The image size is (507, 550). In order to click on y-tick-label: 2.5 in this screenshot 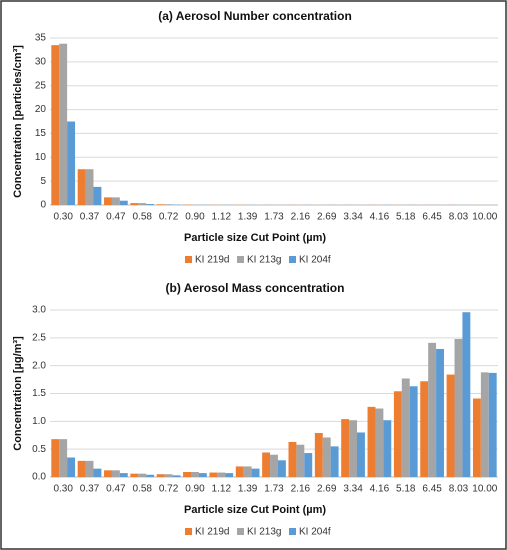, I will do `click(39, 337)`.